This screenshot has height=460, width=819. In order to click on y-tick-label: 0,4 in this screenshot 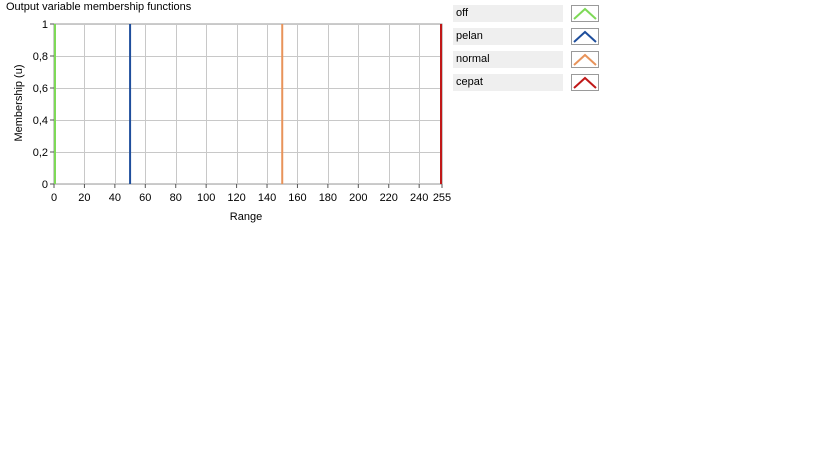, I will do `click(40, 121)`.